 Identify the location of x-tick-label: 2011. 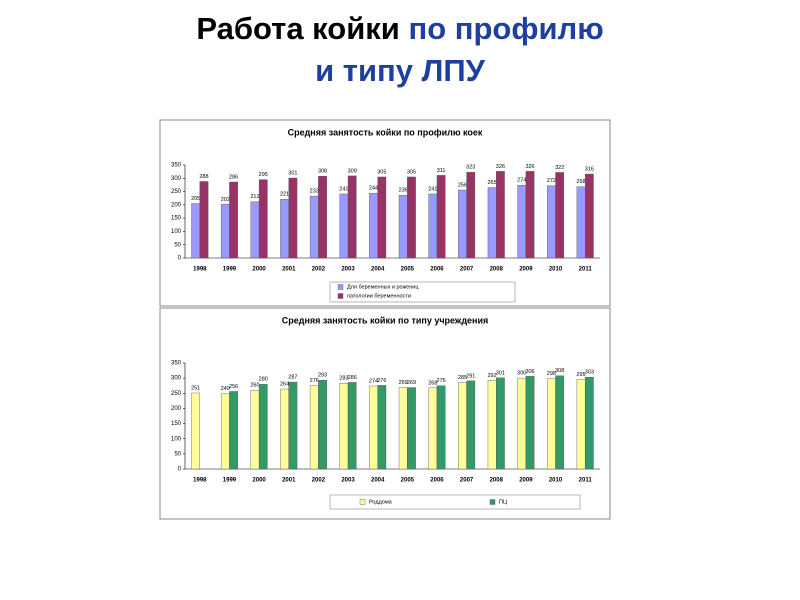
(586, 270).